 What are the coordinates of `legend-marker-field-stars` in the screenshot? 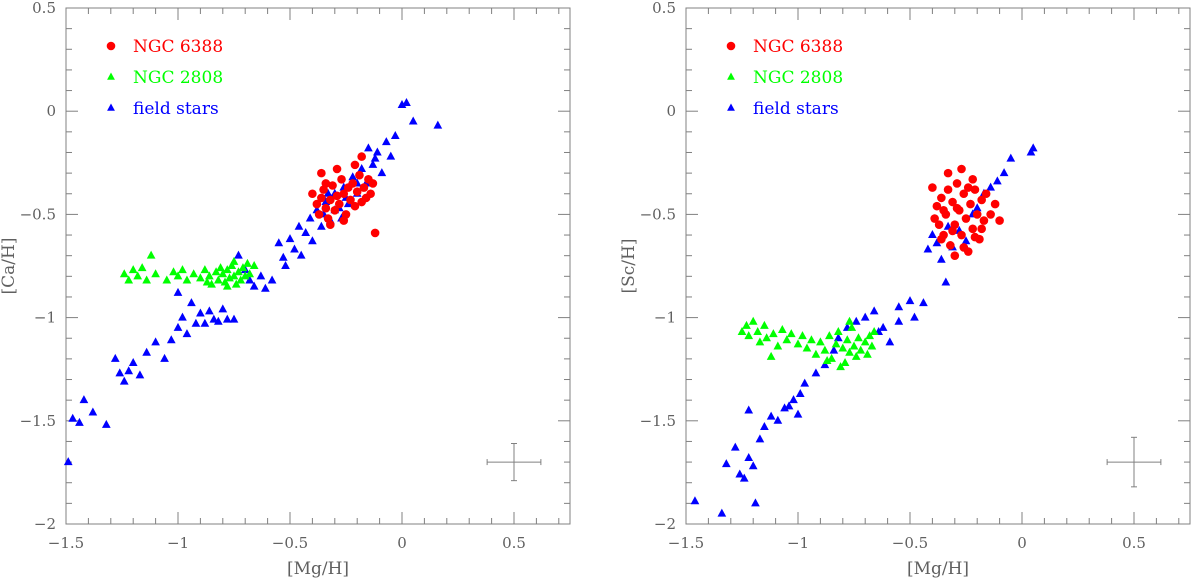 It's located at (111, 107).